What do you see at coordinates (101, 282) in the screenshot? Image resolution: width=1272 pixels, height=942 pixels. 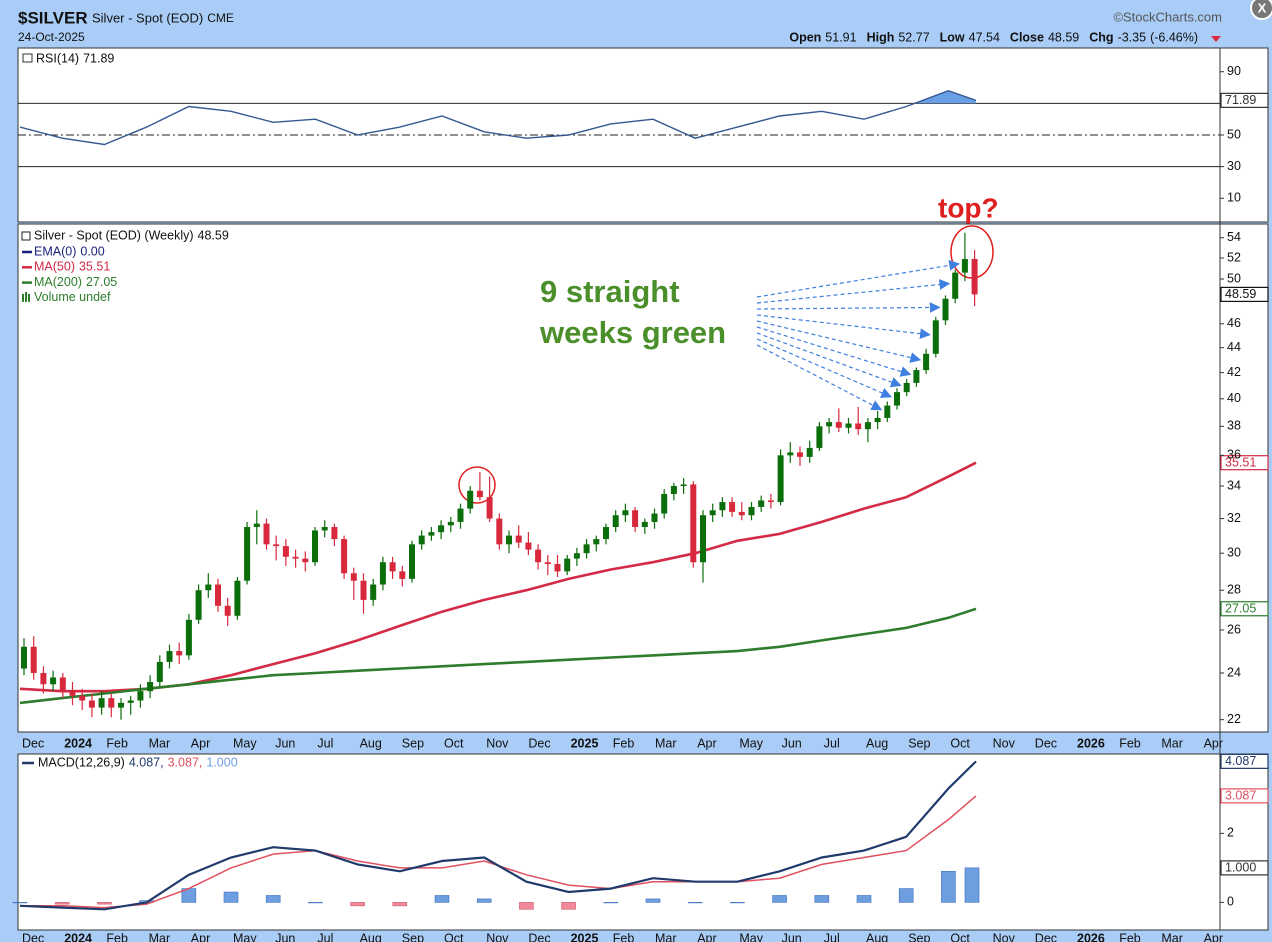 I see `legend-value: 27.05` at bounding box center [101, 282].